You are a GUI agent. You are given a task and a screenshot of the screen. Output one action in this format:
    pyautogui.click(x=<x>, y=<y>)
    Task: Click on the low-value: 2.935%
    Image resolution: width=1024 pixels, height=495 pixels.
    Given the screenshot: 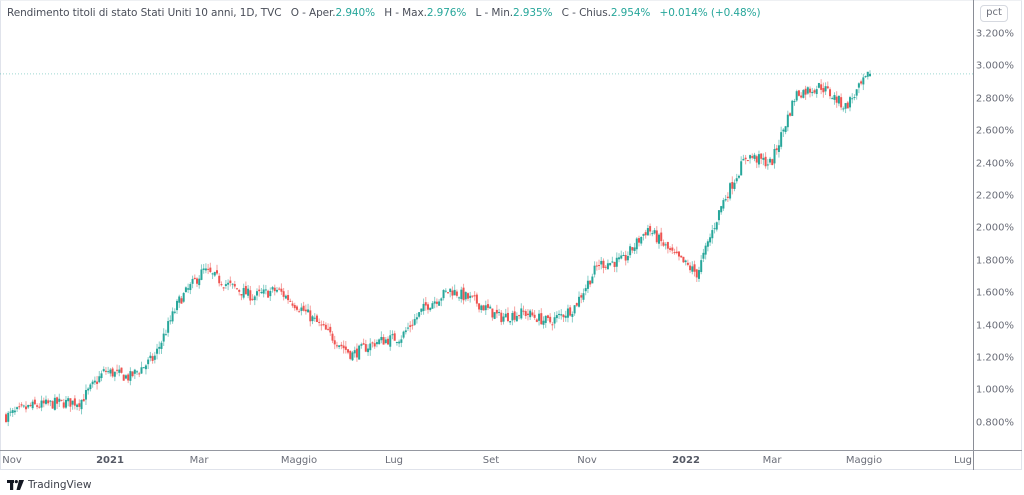 What is the action you would take?
    pyautogui.click(x=532, y=13)
    